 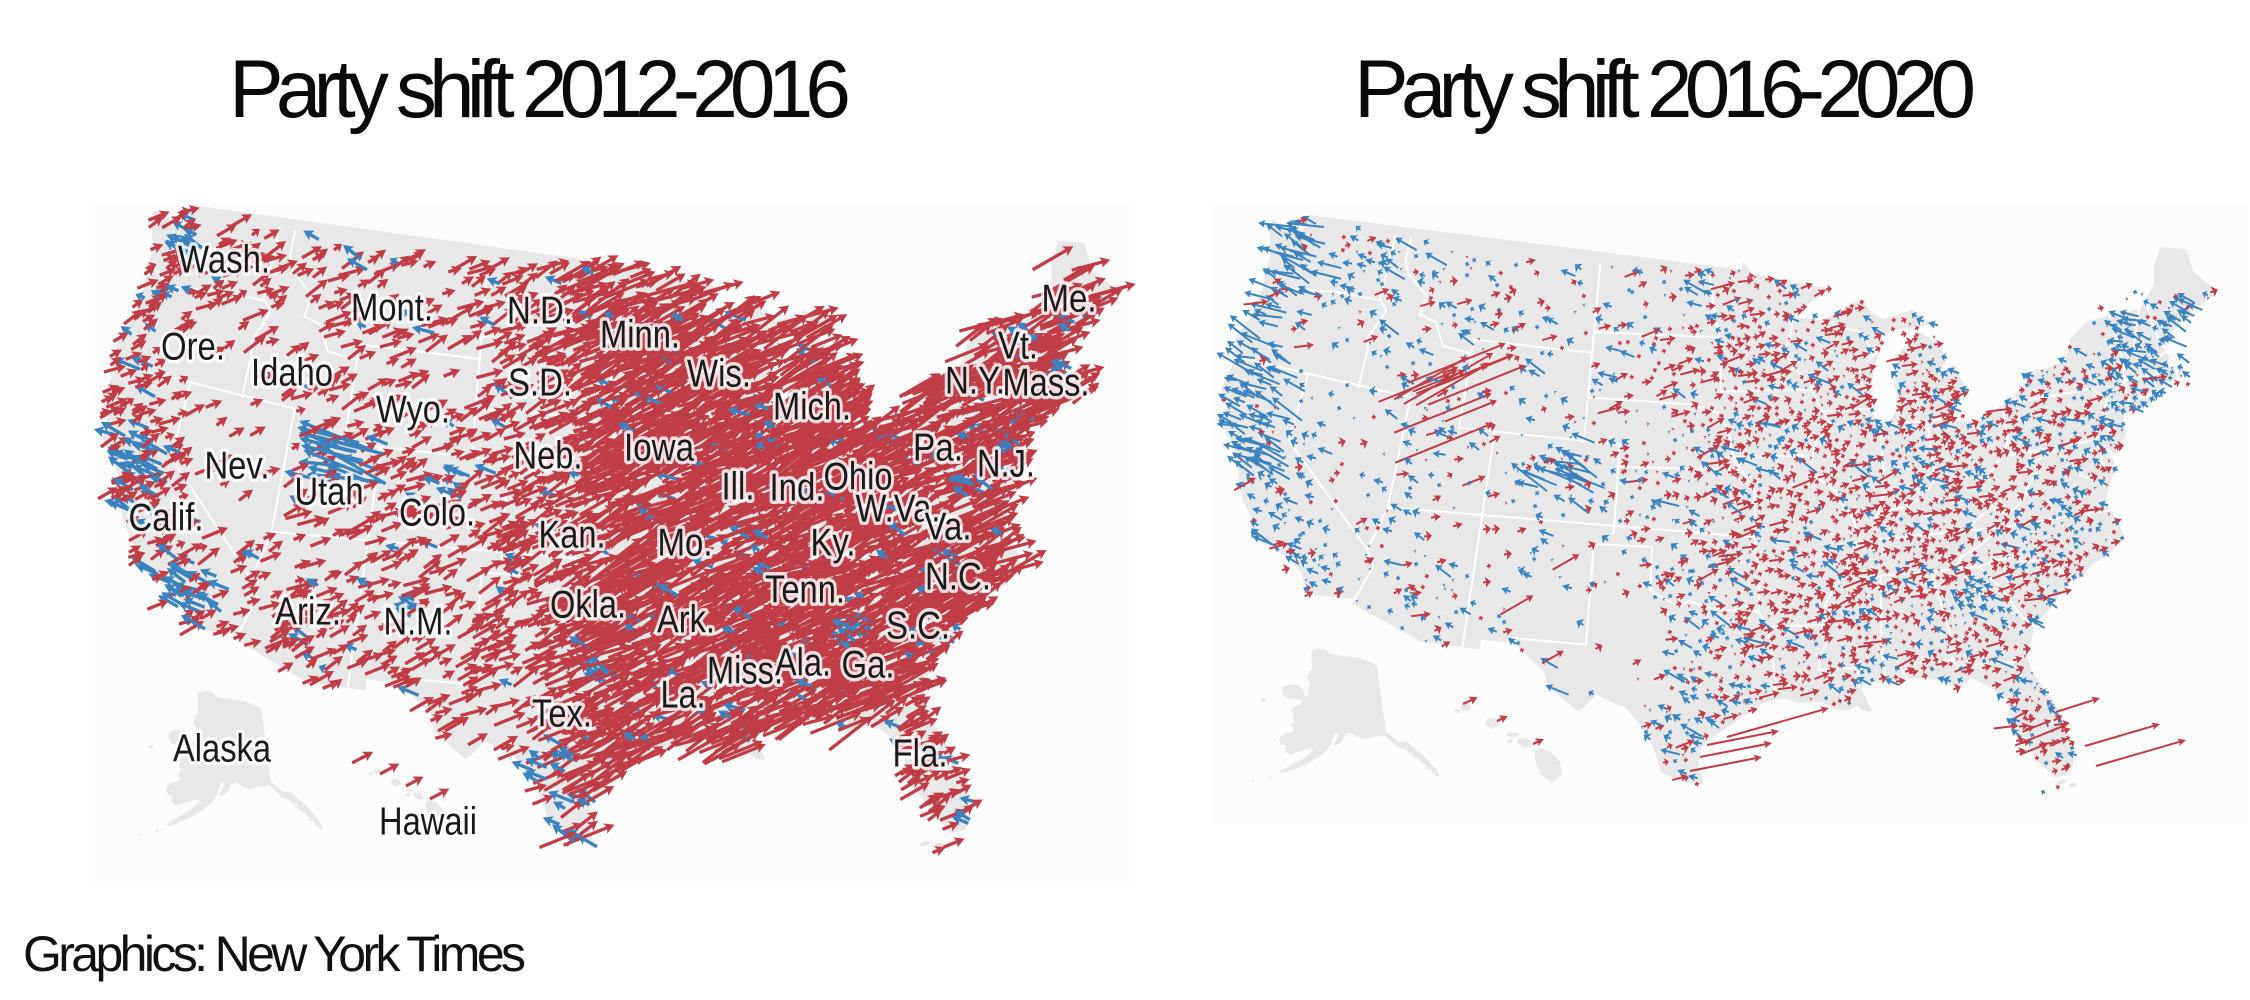 What do you see at coordinates (1069, 298) in the screenshot?
I see `svg-text: Me.` at bounding box center [1069, 298].